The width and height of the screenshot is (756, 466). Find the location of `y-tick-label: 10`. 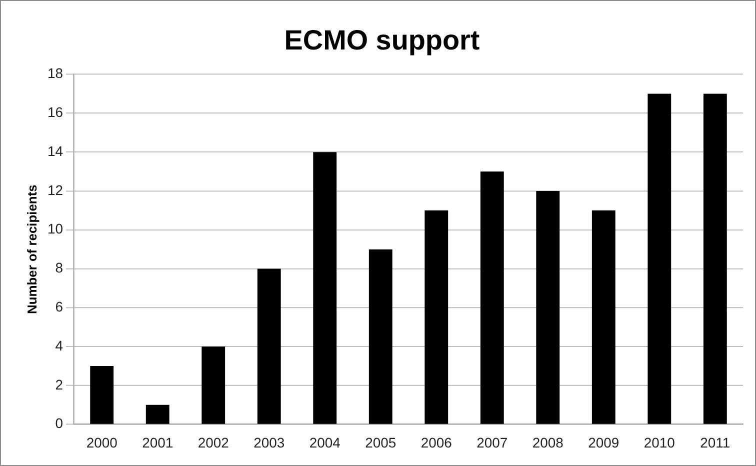

y-tick-label: 10 is located at coordinates (55, 228).